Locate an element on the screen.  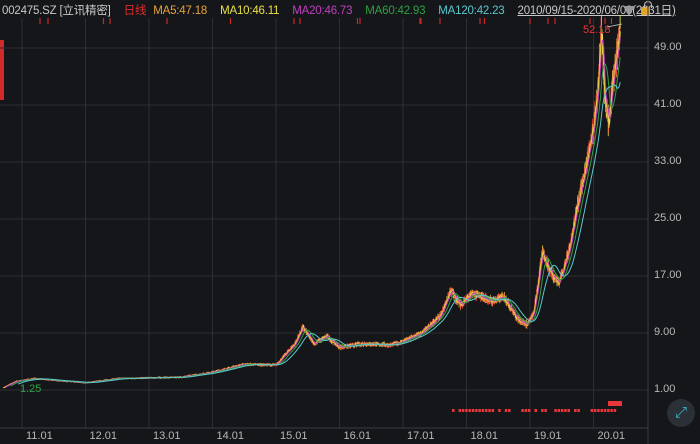
y-tick-label: 25.00 is located at coordinates (668, 218).